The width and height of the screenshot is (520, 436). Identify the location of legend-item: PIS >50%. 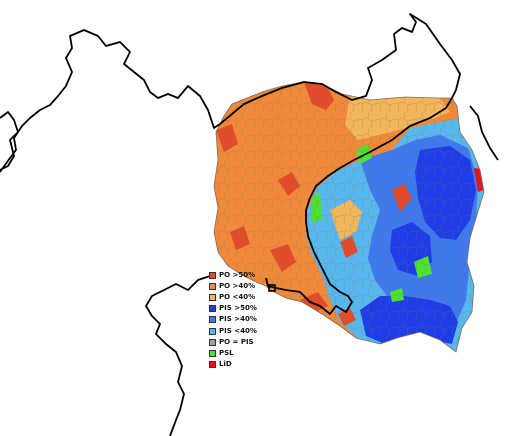
(239, 308).